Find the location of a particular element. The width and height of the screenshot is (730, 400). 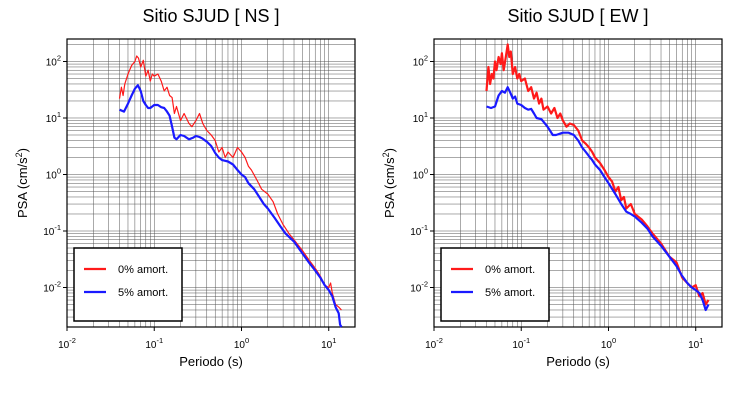

chart-title: Sitio SJUD [ EW ] is located at coordinates (577, 16).